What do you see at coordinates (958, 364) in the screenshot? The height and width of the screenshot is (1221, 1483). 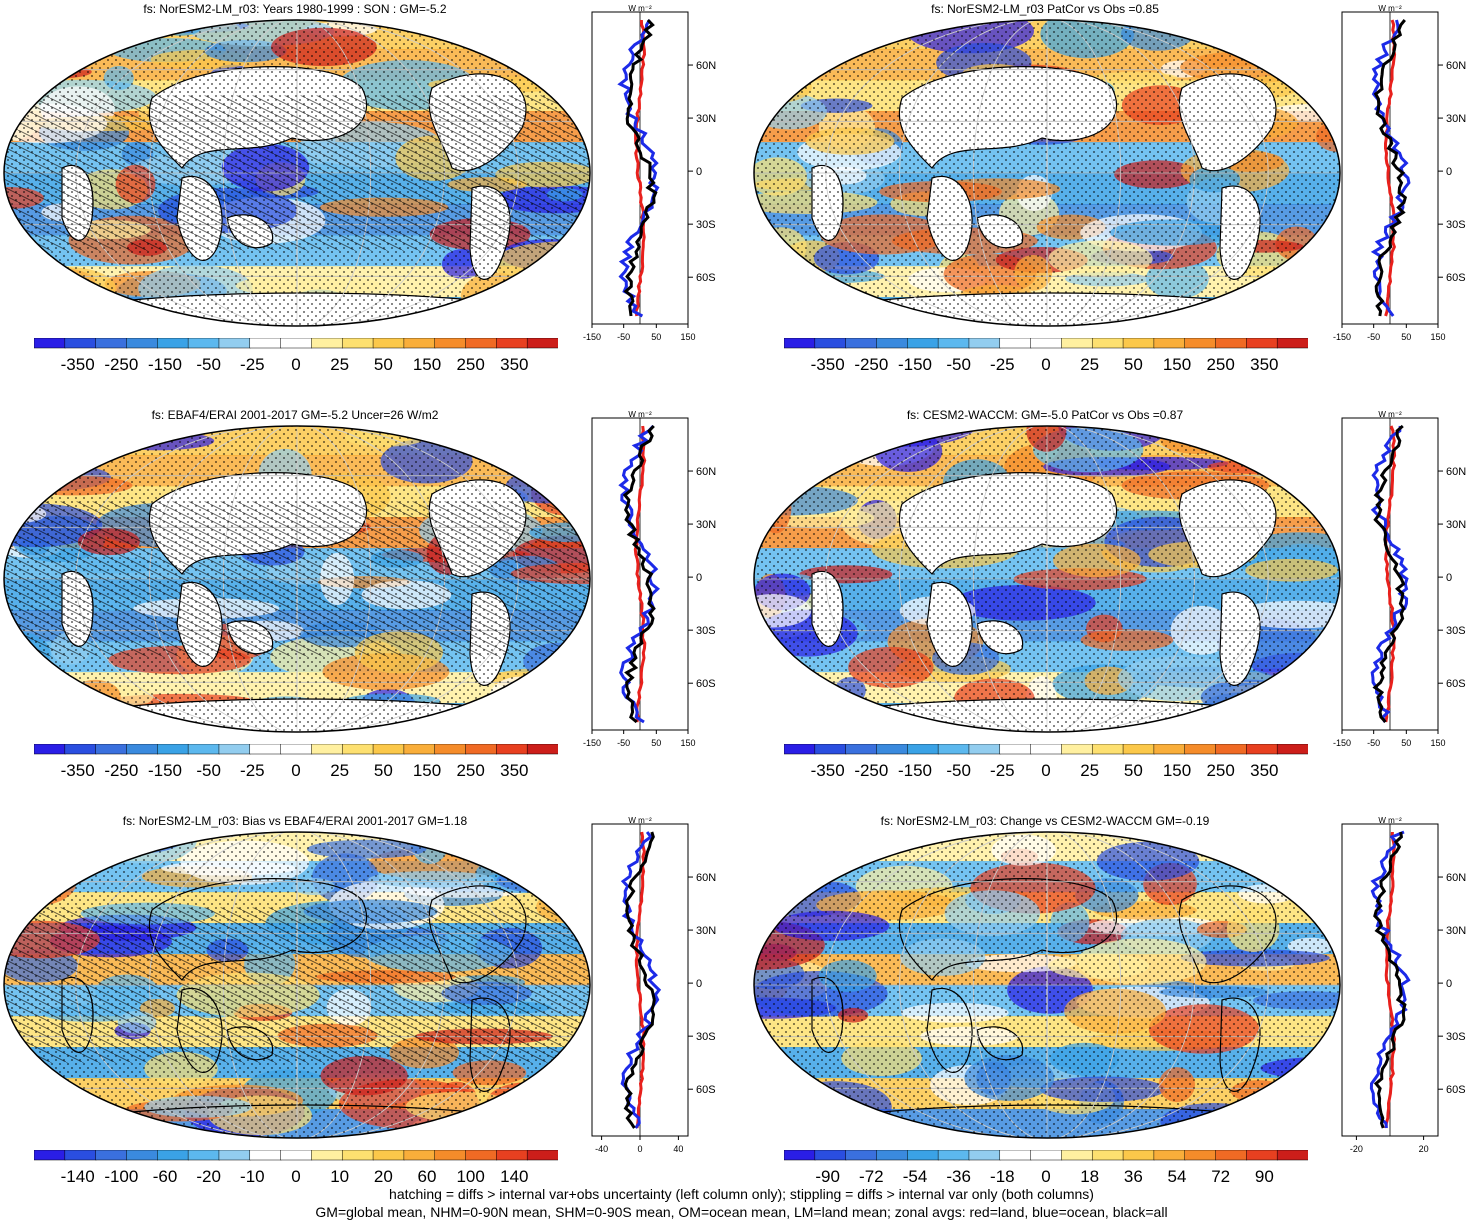 I see `colorbar-label: -50` at bounding box center [958, 364].